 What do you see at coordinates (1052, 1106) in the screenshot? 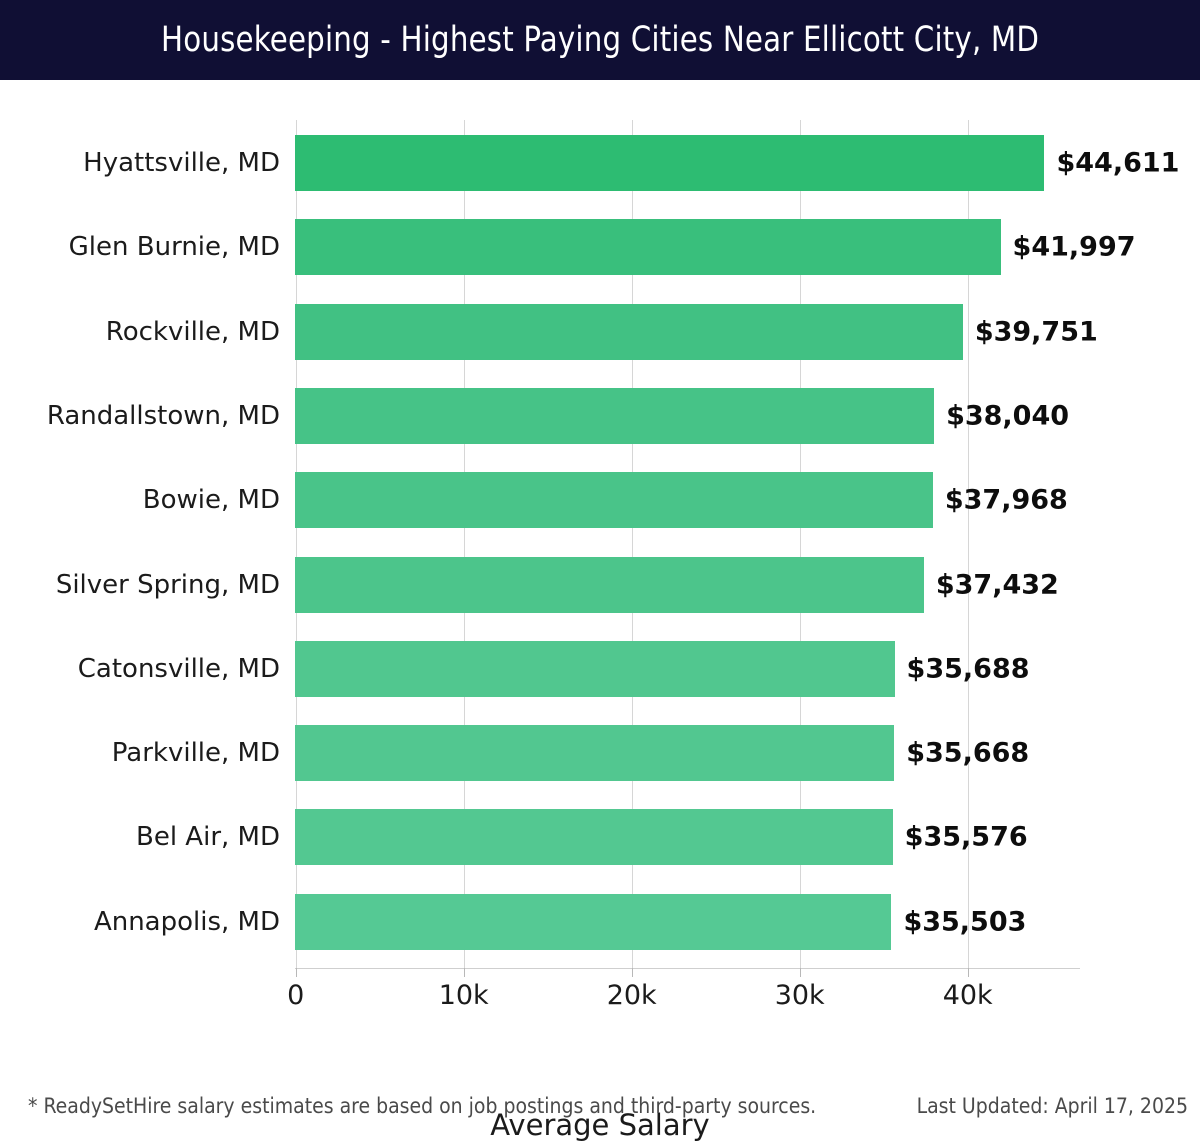
I see `footer-last-updated: Last Updated: April 17, 2025` at bounding box center [1052, 1106].